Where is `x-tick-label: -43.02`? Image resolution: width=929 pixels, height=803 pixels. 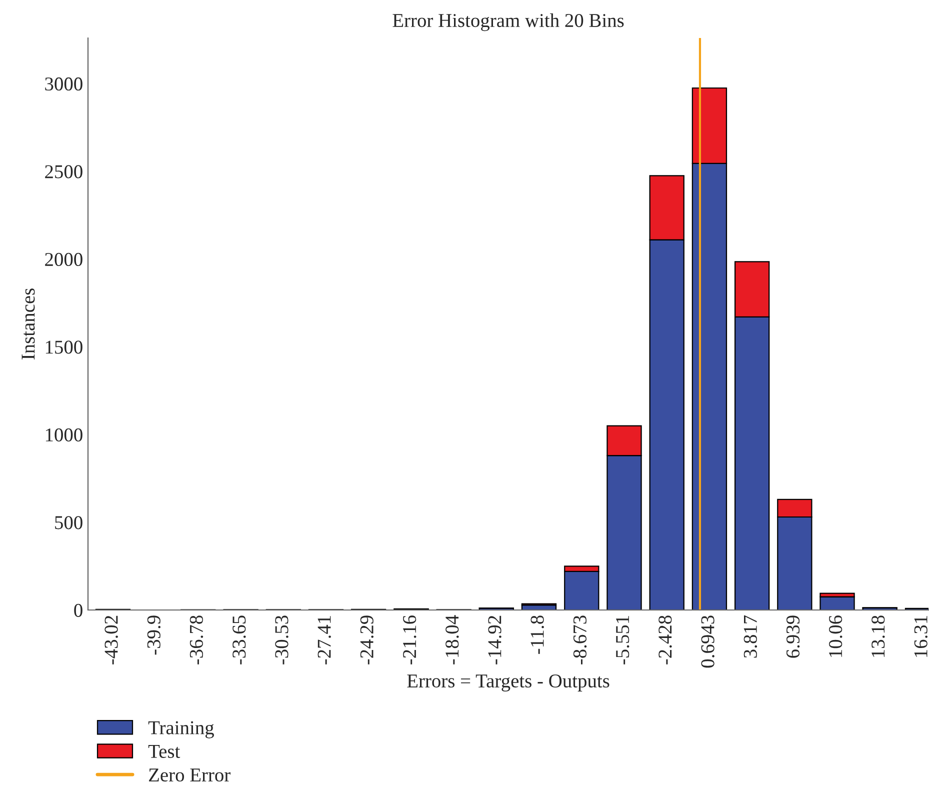
x-tick-label: -43.02 is located at coordinates (111, 640).